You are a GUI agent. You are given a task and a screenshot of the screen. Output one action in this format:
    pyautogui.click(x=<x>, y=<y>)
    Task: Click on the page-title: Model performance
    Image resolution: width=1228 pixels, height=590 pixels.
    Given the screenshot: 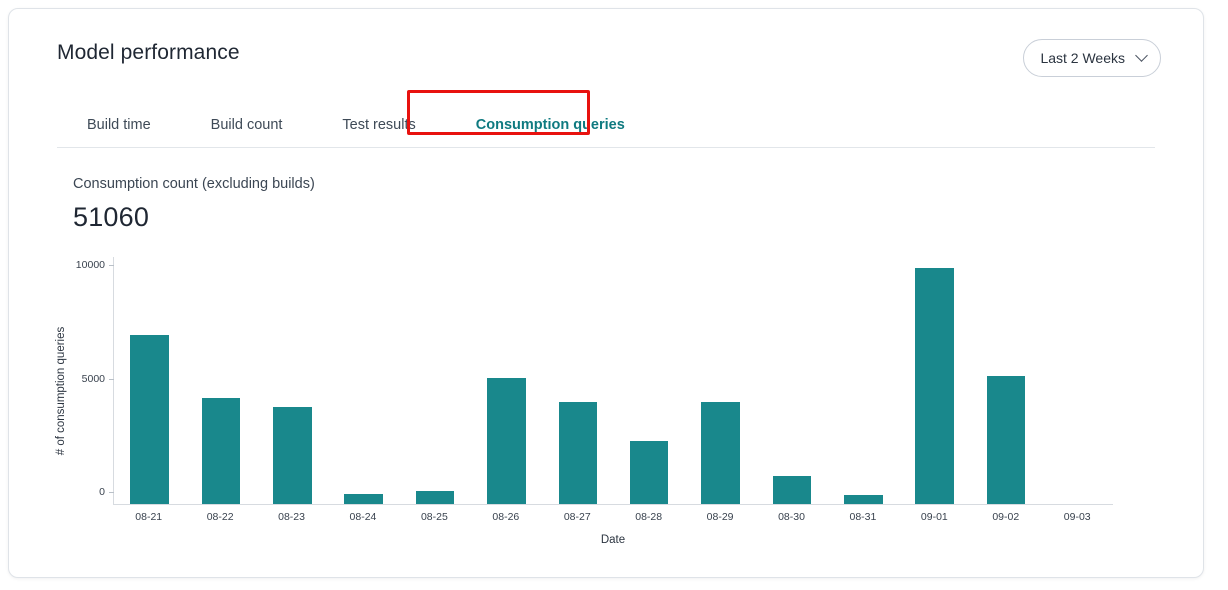 What is the action you would take?
    pyautogui.click(x=148, y=52)
    